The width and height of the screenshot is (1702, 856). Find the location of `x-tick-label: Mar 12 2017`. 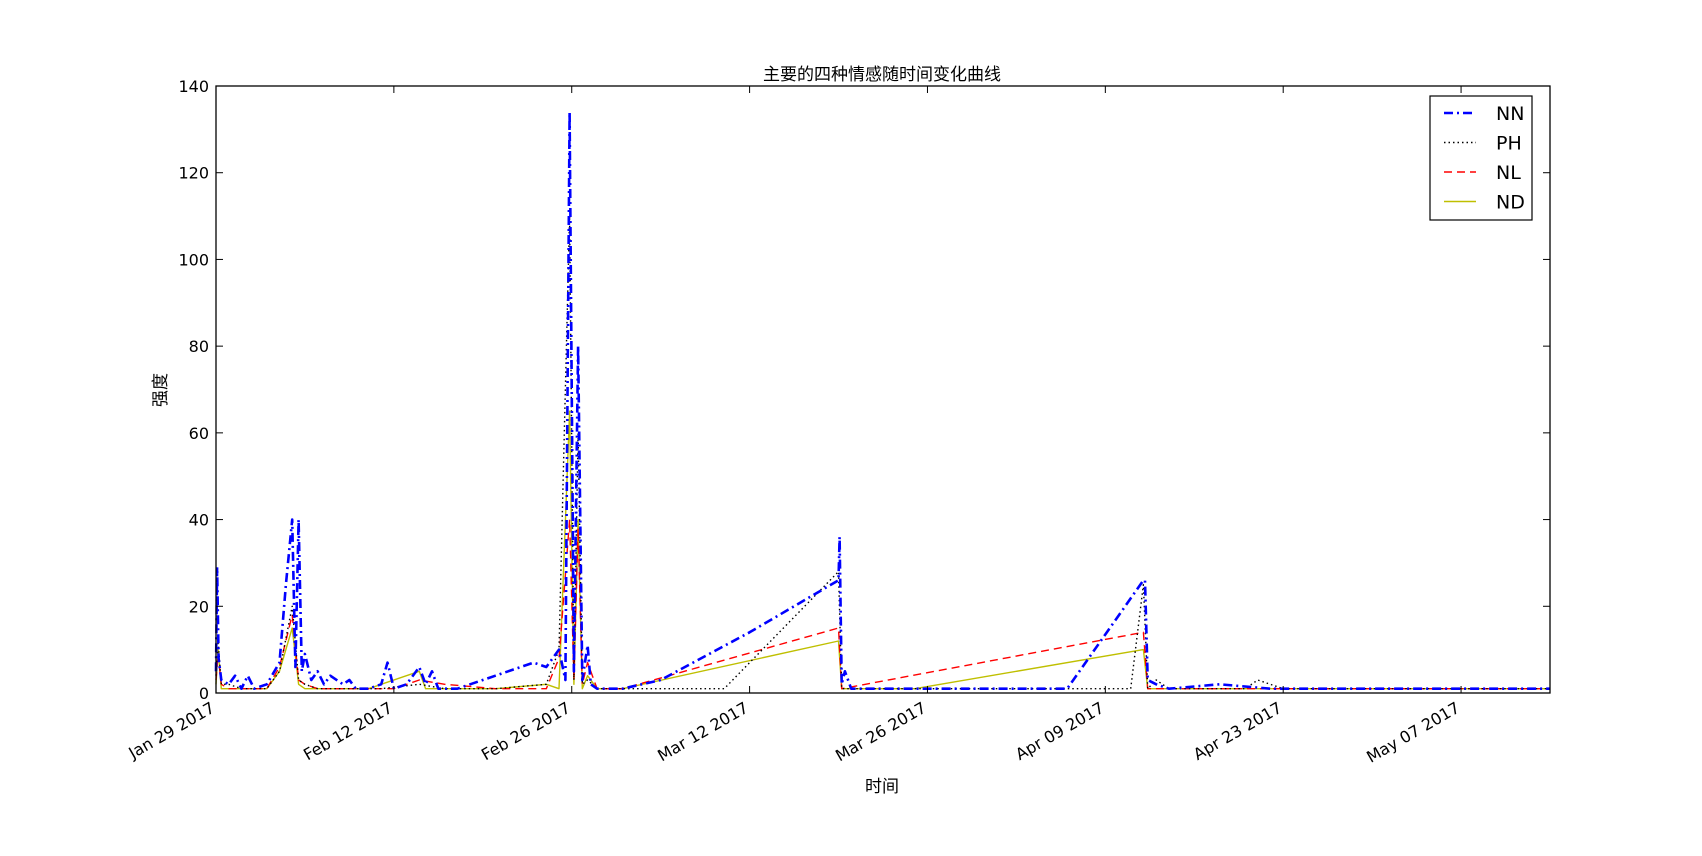

x-tick-label: Mar 12 2017 is located at coordinates (702, 731).